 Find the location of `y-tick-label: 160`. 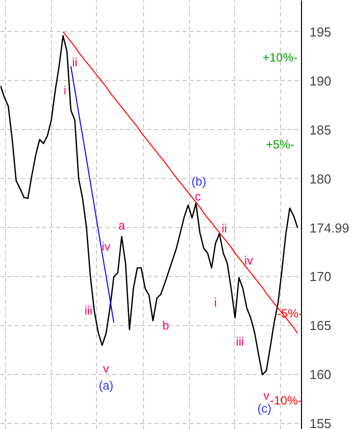

y-tick-label: 160 is located at coordinates (321, 374).